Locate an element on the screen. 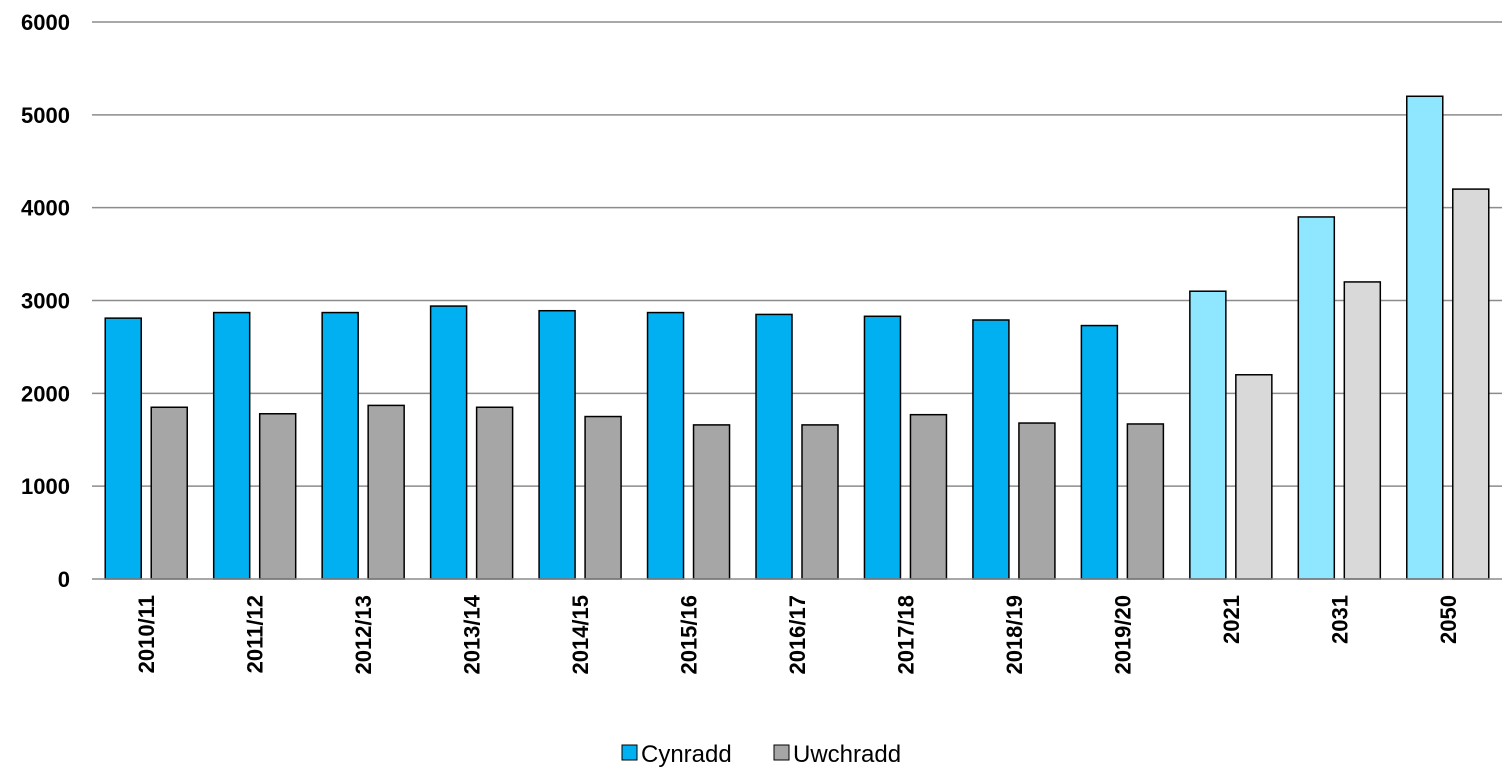 Image resolution: width=1510 pixels, height=781 pixels. y-tick-label: 2000 is located at coordinates (45, 393).